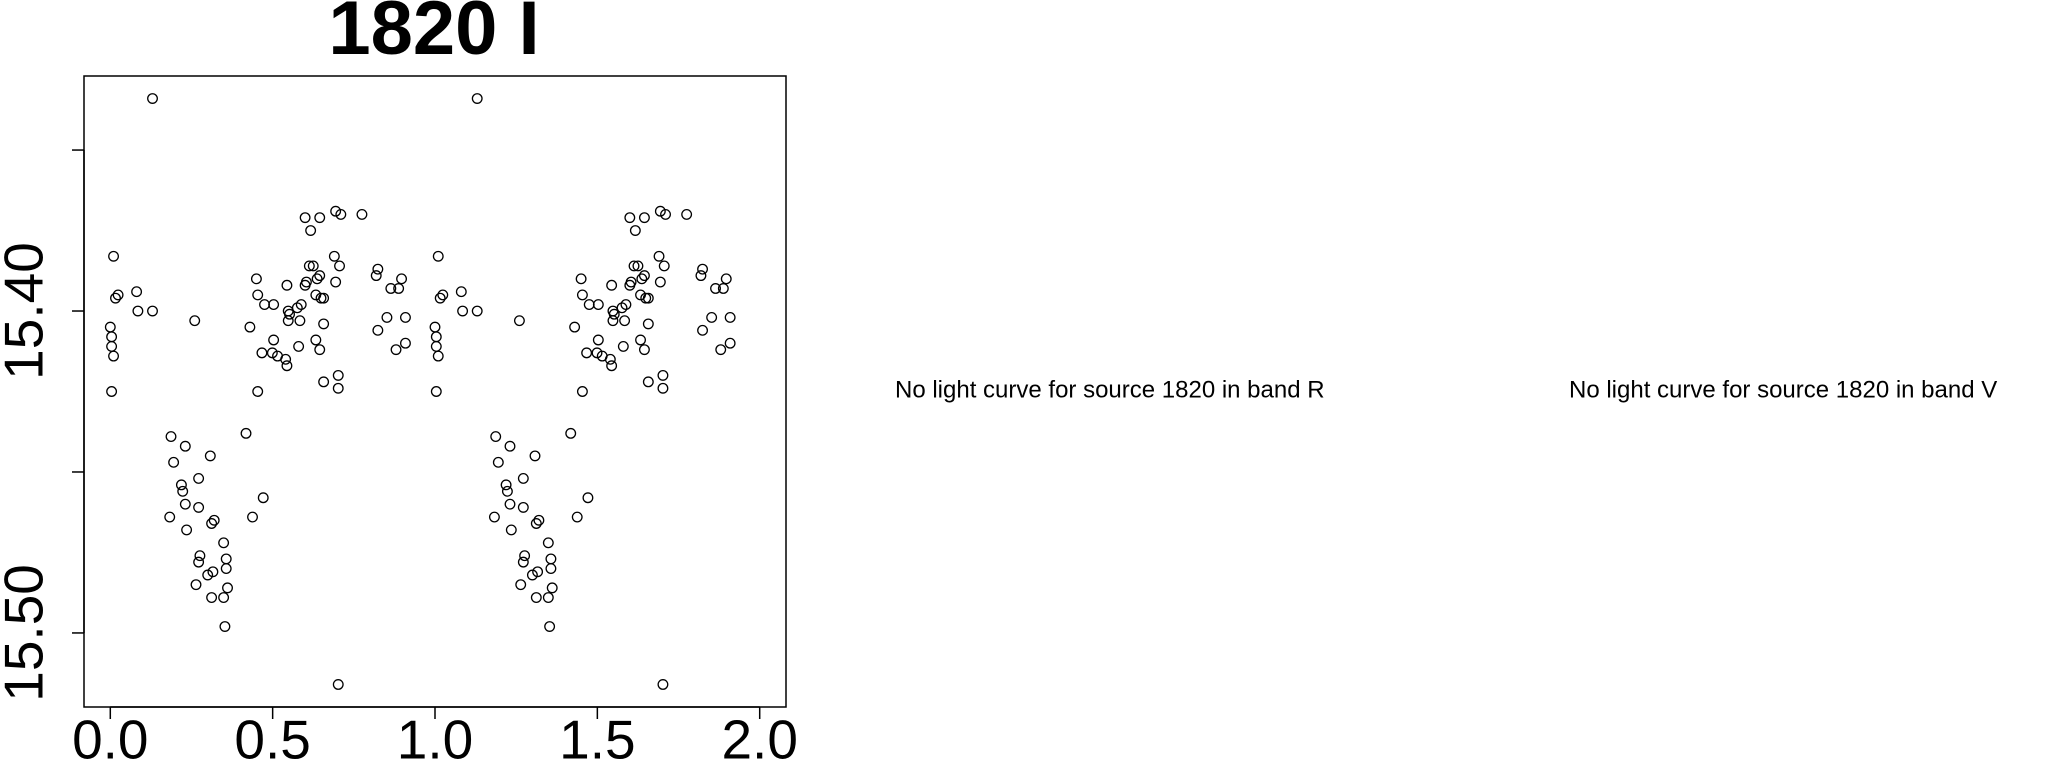 The width and height of the screenshot is (2064, 766). What do you see at coordinates (27, 311) in the screenshot?
I see `y-tick-label: 15.40` at bounding box center [27, 311].